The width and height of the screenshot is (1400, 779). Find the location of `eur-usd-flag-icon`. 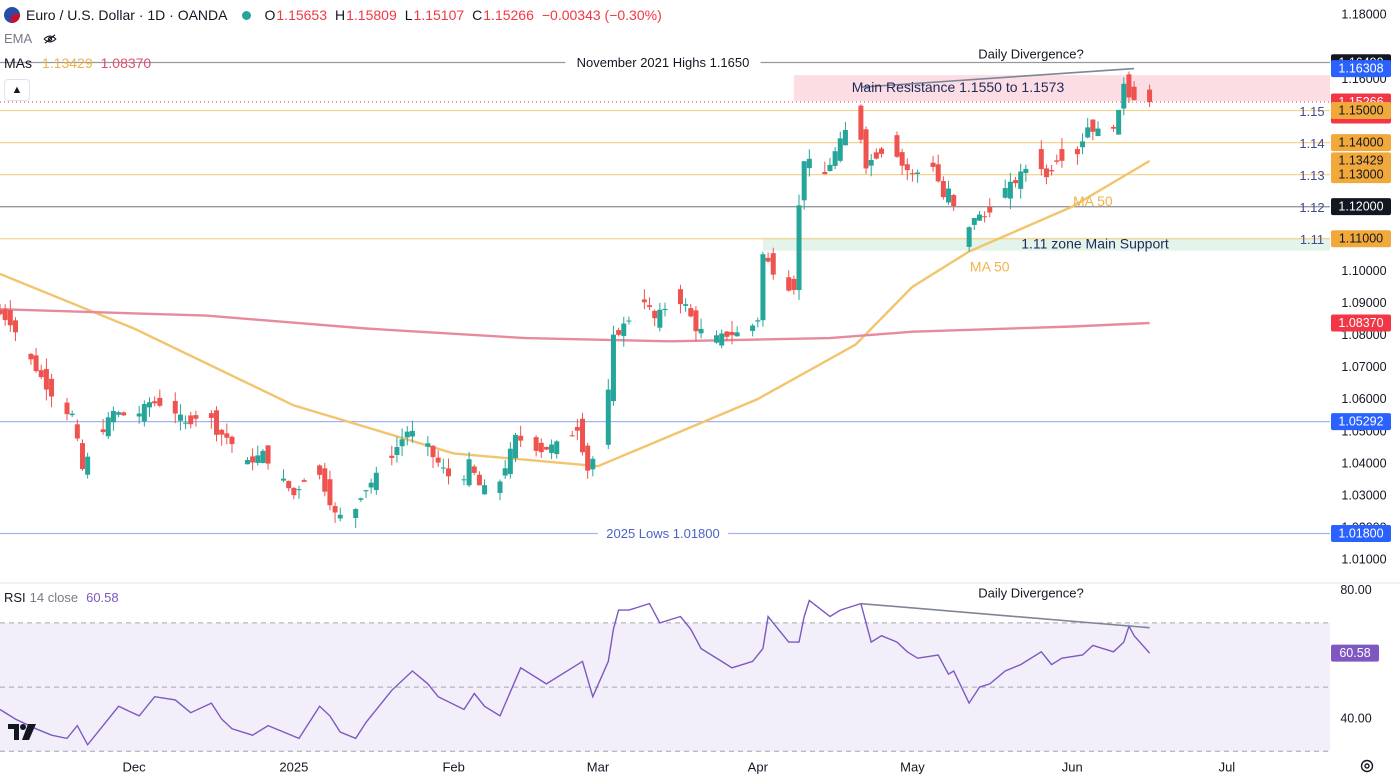

eur-usd-flag-icon is located at coordinates (12, 15).